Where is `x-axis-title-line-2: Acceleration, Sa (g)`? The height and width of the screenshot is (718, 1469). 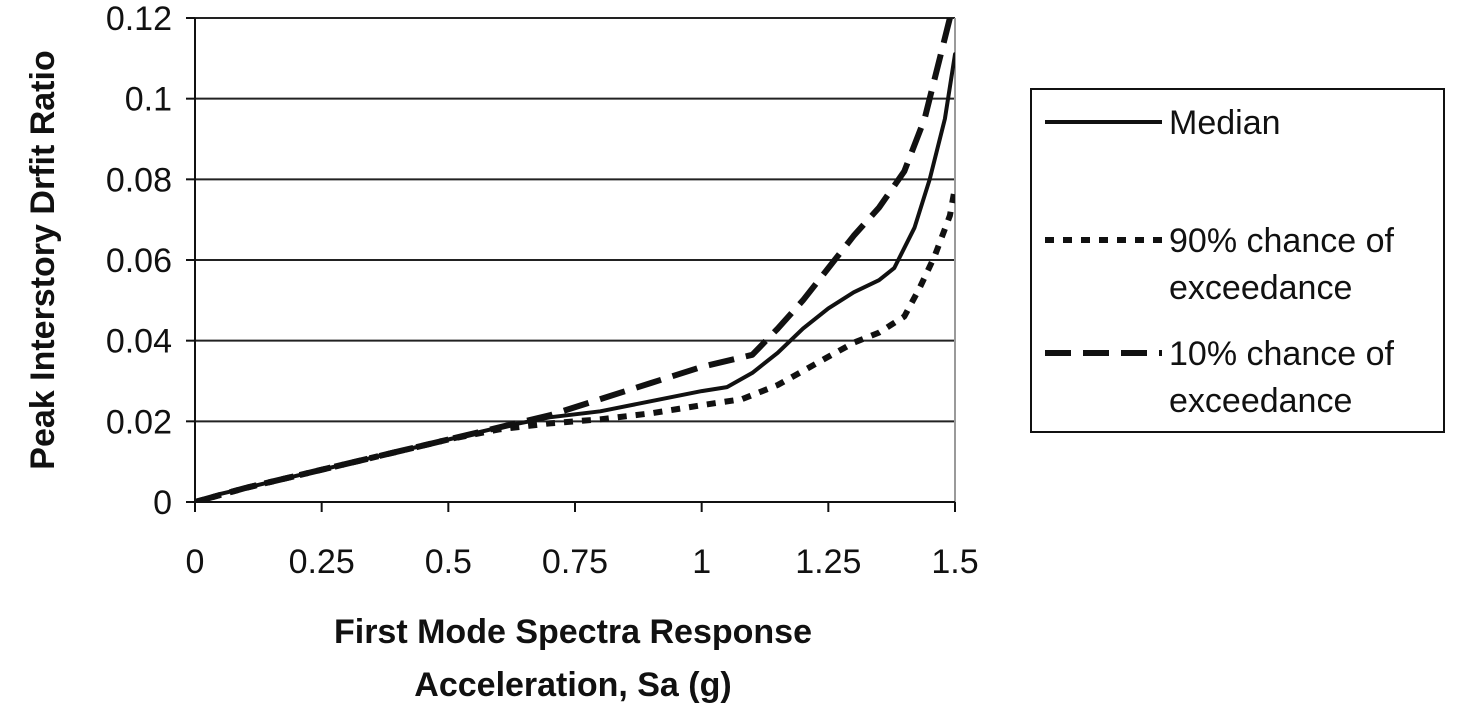 x-axis-title-line-2: Acceleration, Sa (g) is located at coordinates (572, 685).